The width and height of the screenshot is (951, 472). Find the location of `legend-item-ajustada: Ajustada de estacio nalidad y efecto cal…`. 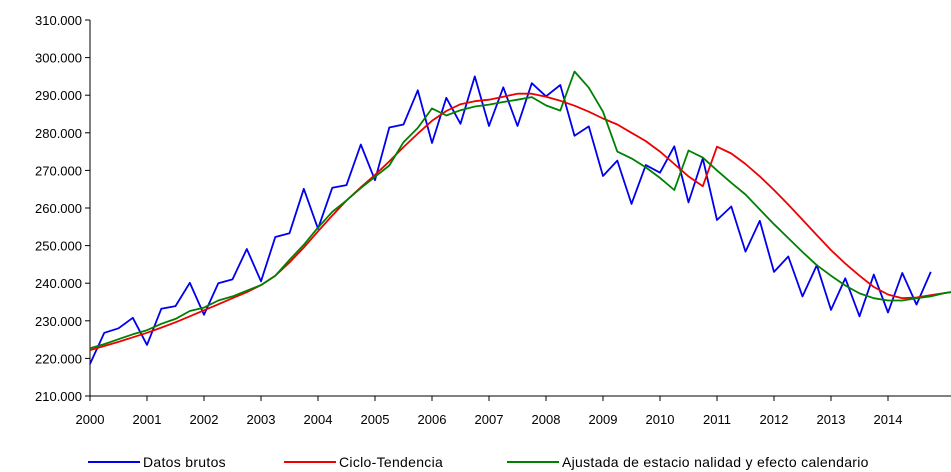

legend-item-ajustada: Ajustada de estacio nalidad y efecto cal… is located at coordinates (688, 462).